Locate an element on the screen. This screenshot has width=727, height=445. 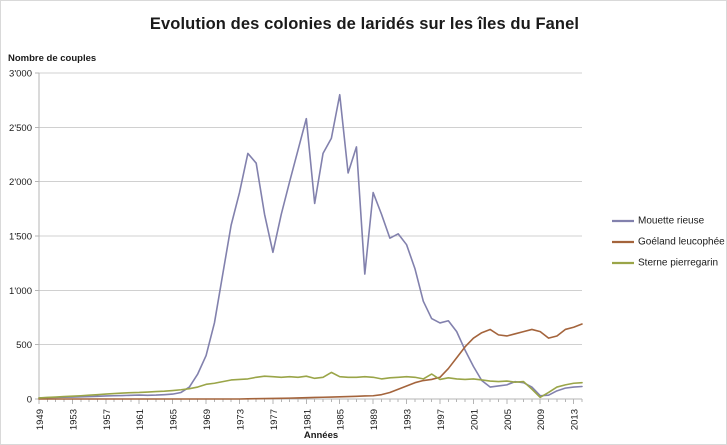
y-tick-label: 500 is located at coordinates (24, 345).